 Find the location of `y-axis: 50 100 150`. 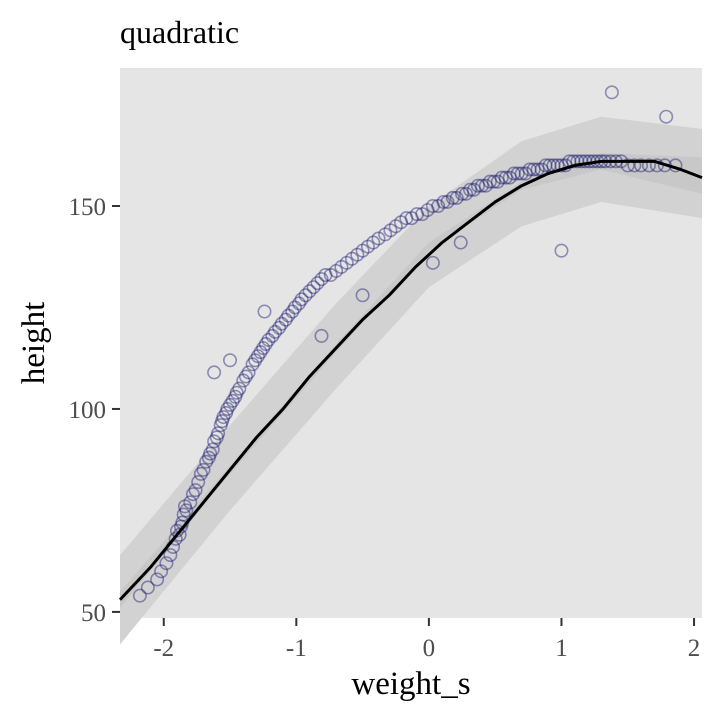

y-axis: 50 100 150 is located at coordinates (94, 410).